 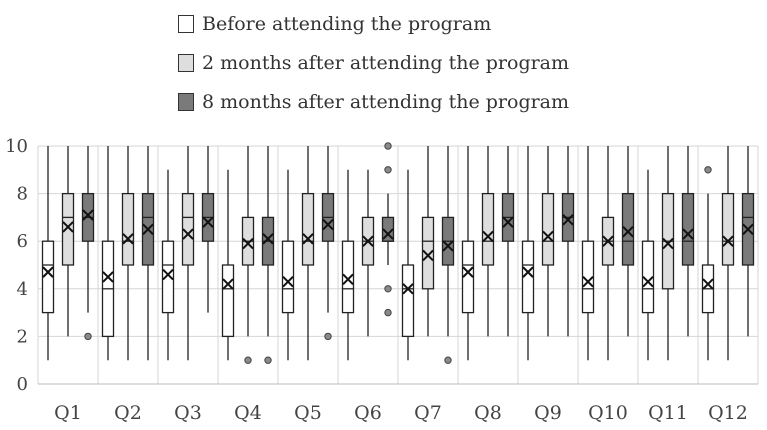 I want to click on x-tick-label: Q1, so click(x=68, y=413).